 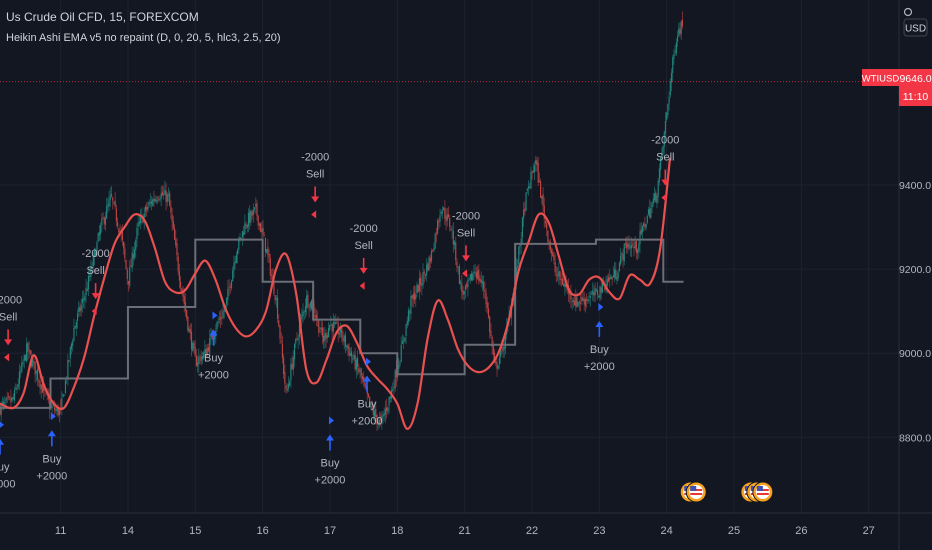 What do you see at coordinates (213, 358) in the screenshot?
I see `buy-label: Buy` at bounding box center [213, 358].